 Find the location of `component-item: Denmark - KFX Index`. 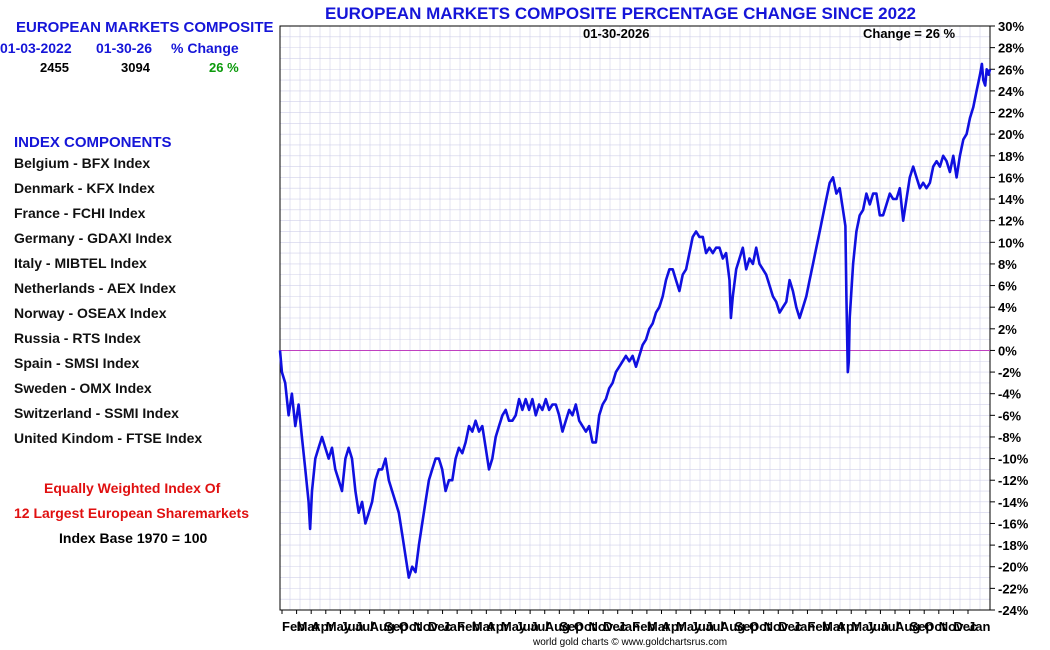

component-item: Denmark - KFX Index is located at coordinates (84, 188).